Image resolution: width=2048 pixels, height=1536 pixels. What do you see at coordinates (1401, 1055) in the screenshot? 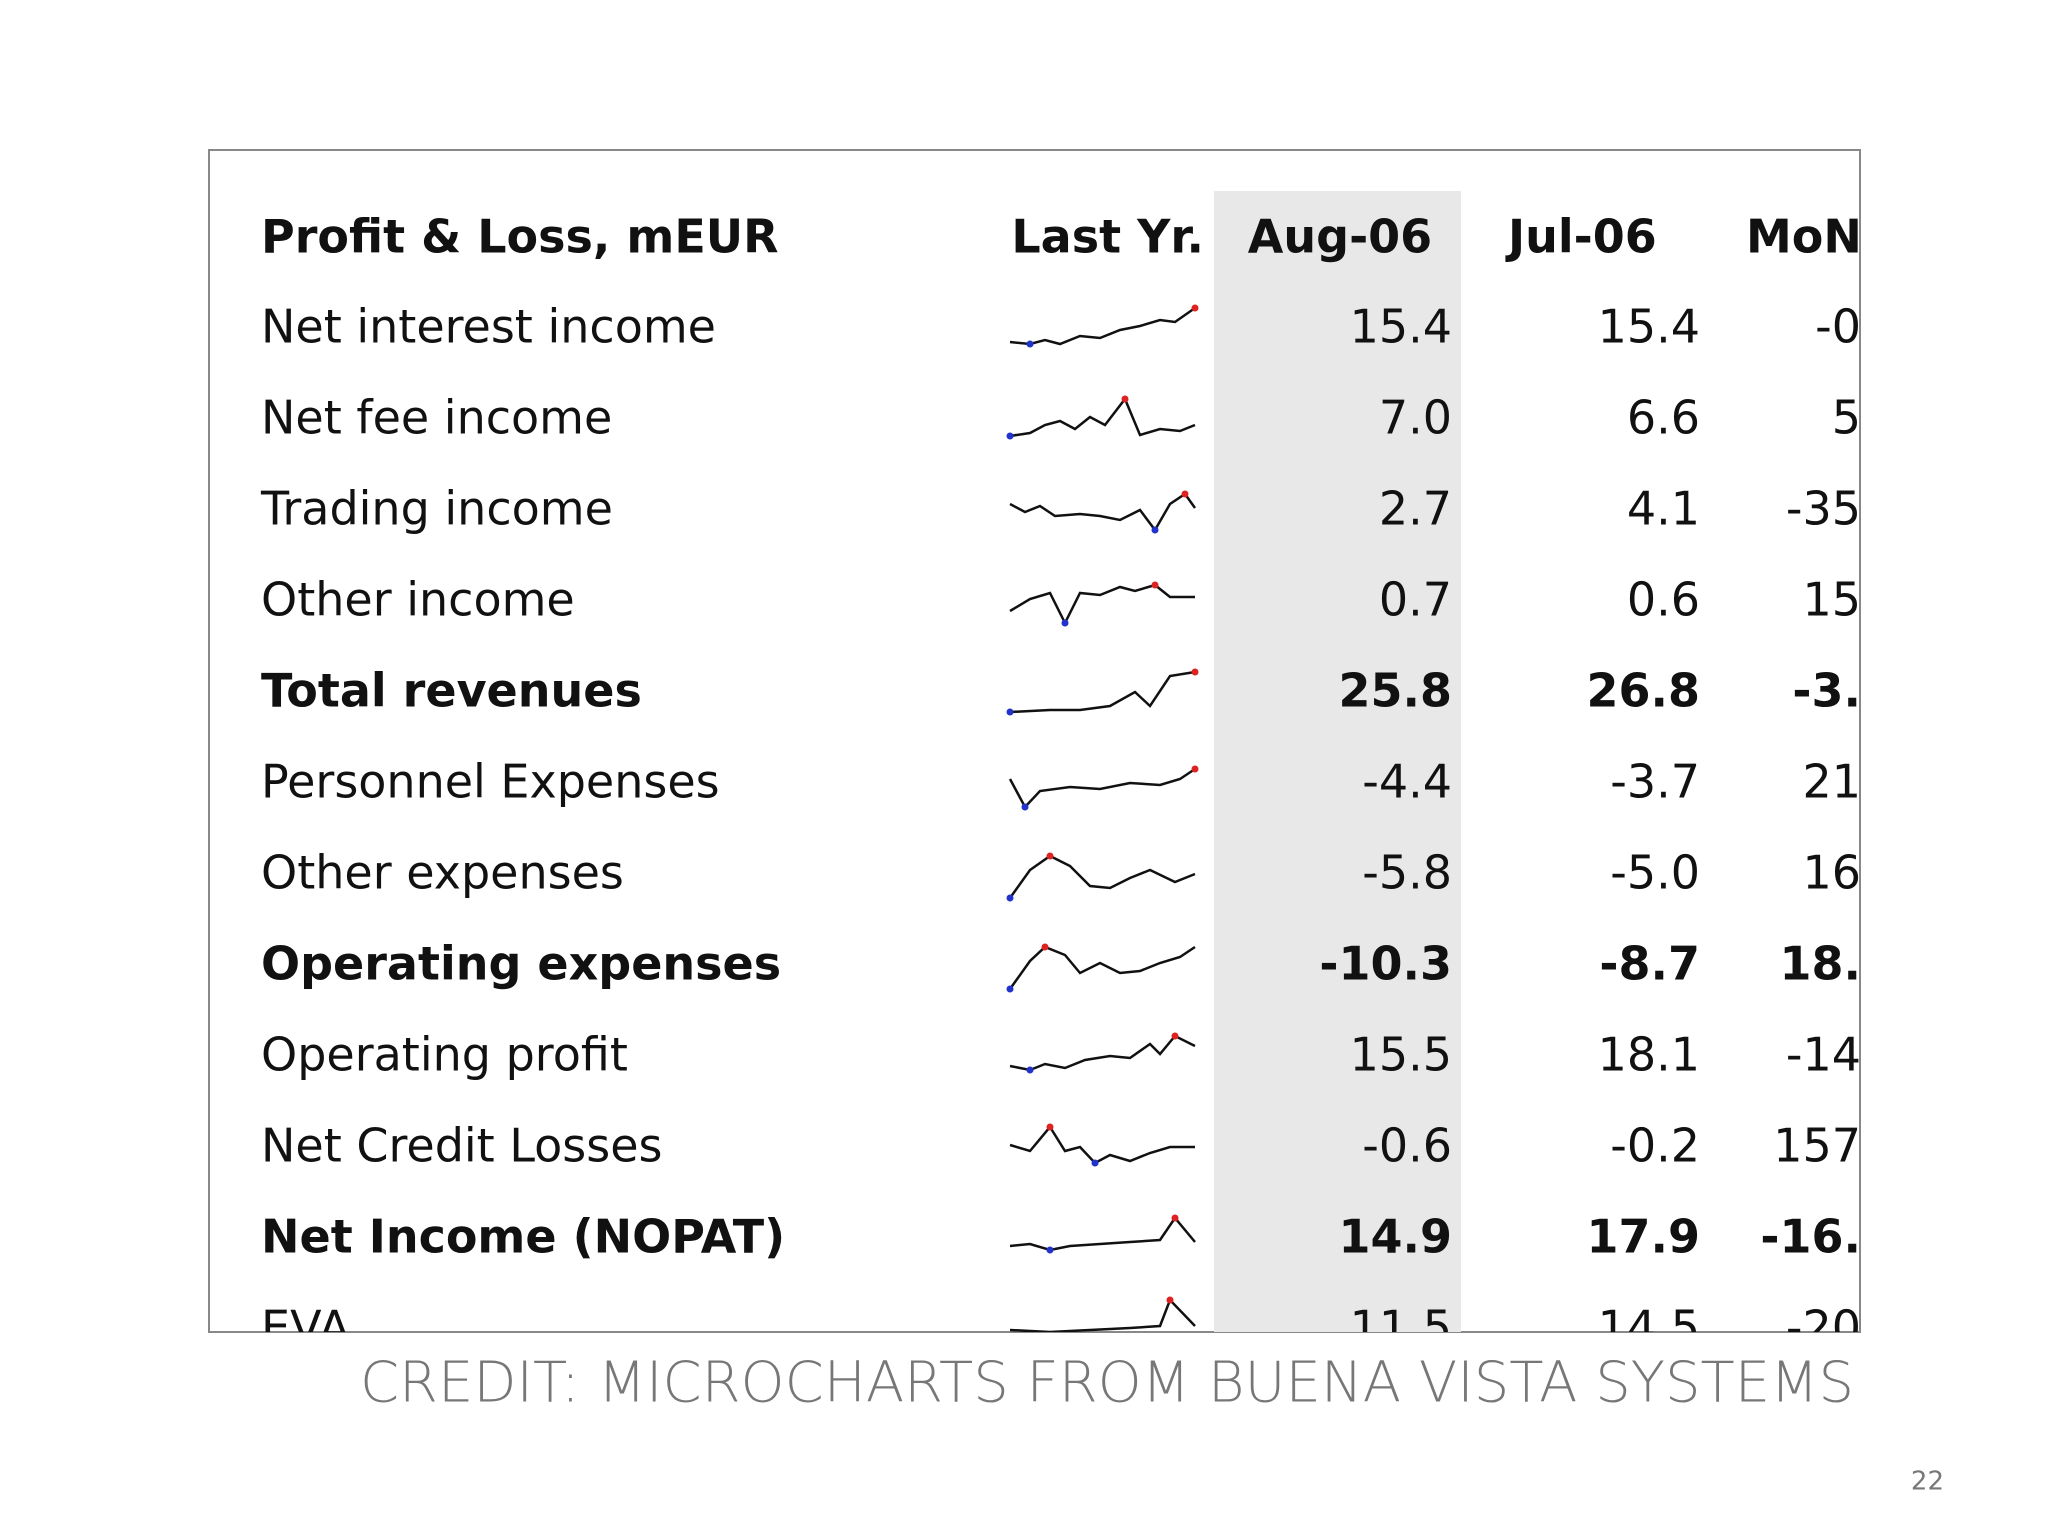
I see `cell-aug: 15.5` at bounding box center [1401, 1055].